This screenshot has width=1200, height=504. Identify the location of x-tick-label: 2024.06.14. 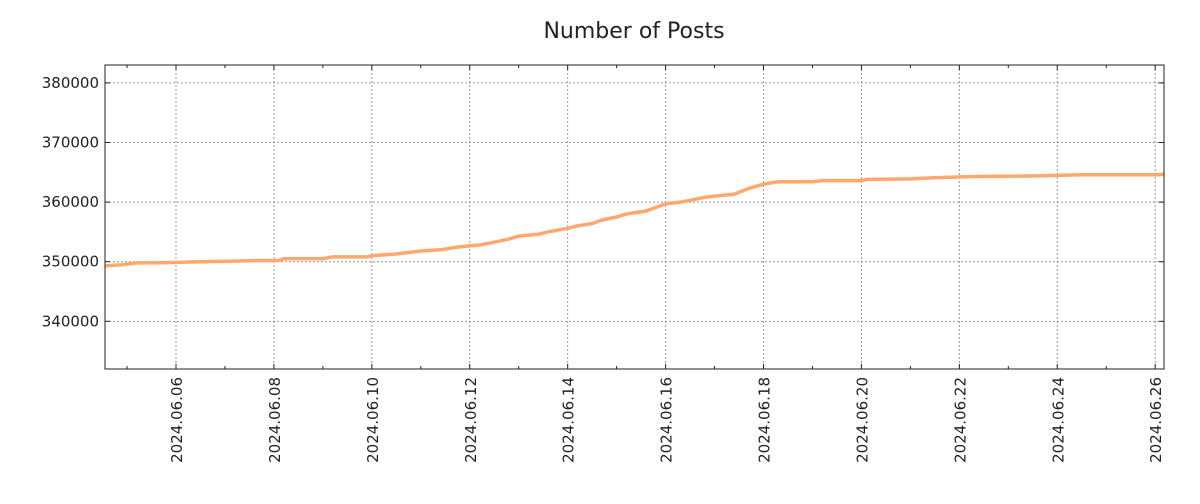
(569, 420).